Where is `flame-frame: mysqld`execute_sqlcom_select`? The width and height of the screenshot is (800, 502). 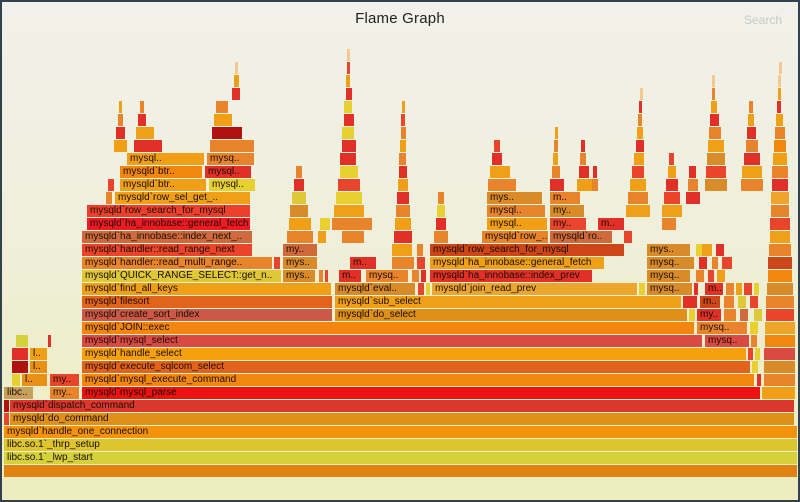
flame-frame: mysqld`execute_sqlcom_select is located at coordinates (416, 367).